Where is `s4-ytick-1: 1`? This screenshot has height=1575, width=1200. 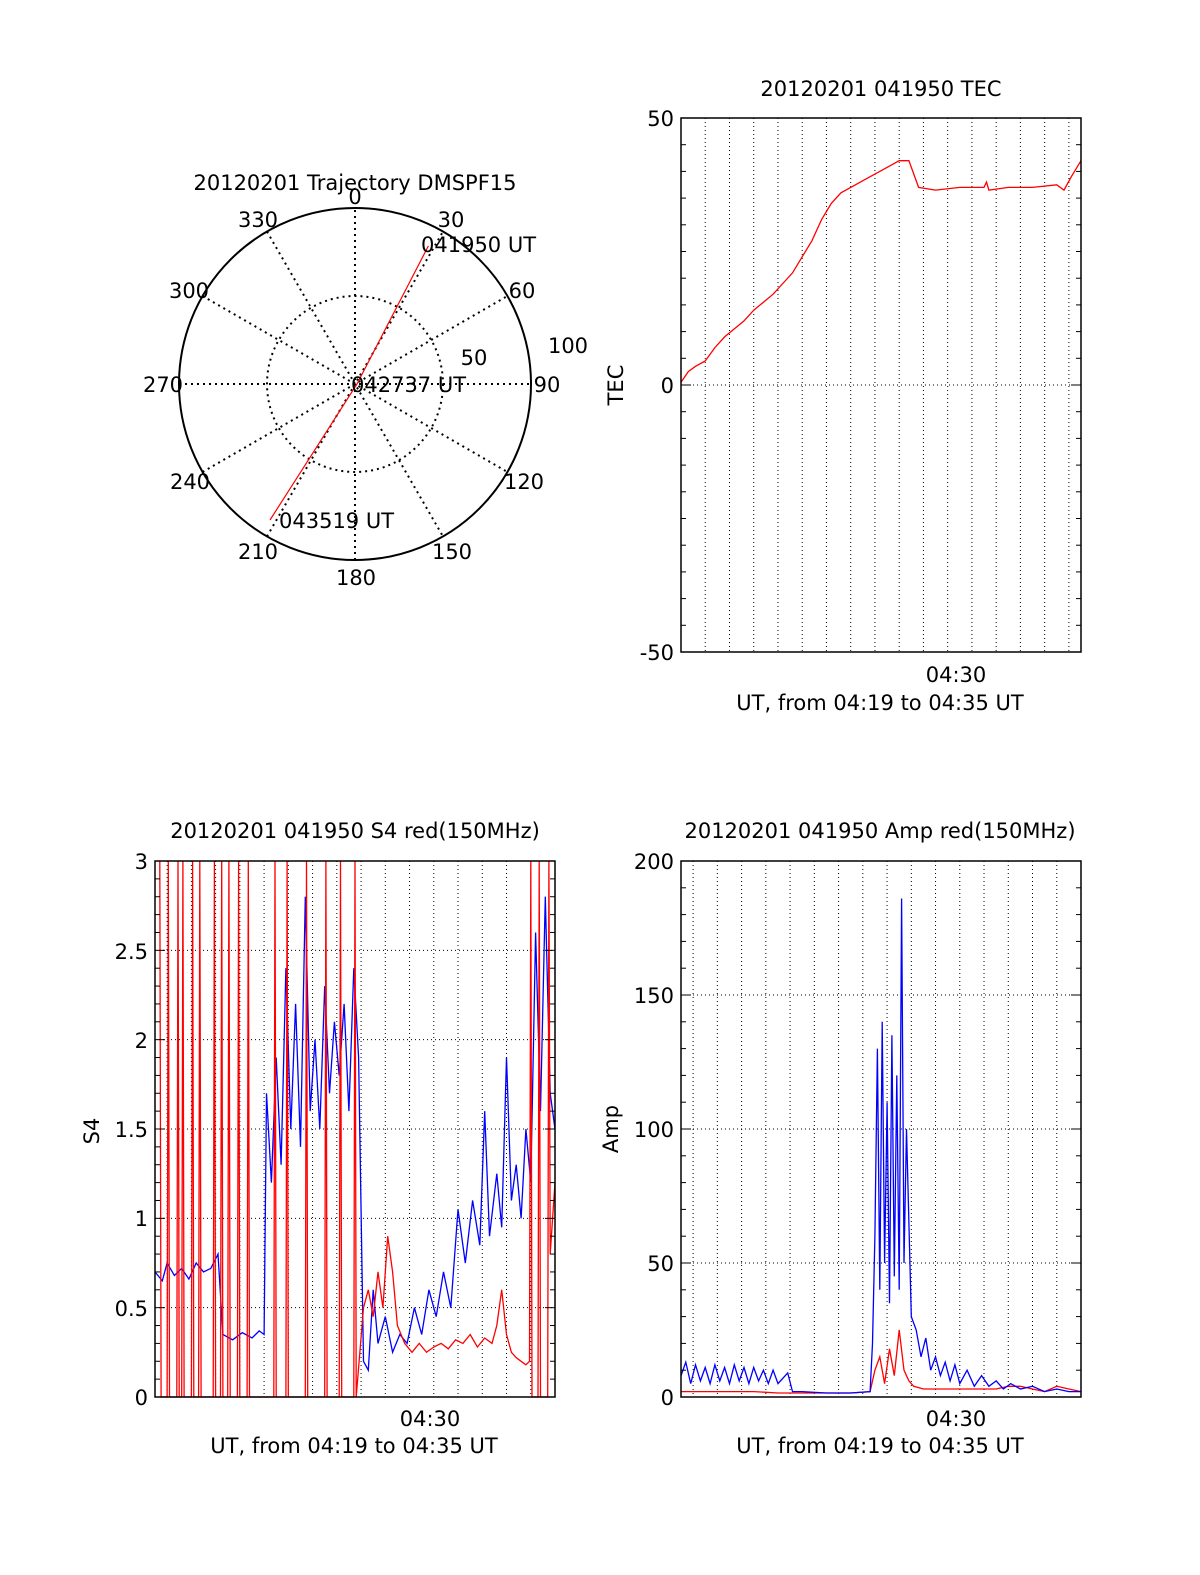 s4-ytick-1: 1 is located at coordinates (141, 1219).